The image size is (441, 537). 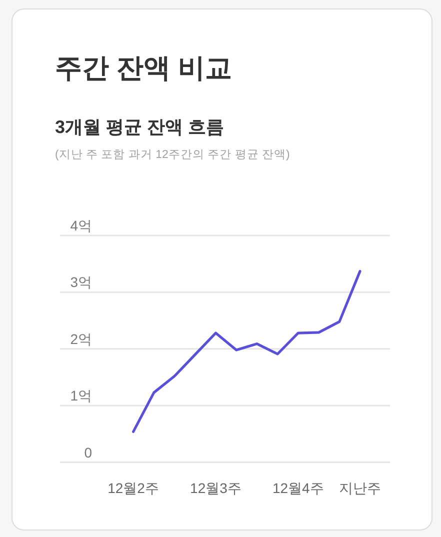 What do you see at coordinates (81, 338) in the screenshot?
I see `y-tick-label: 2억` at bounding box center [81, 338].